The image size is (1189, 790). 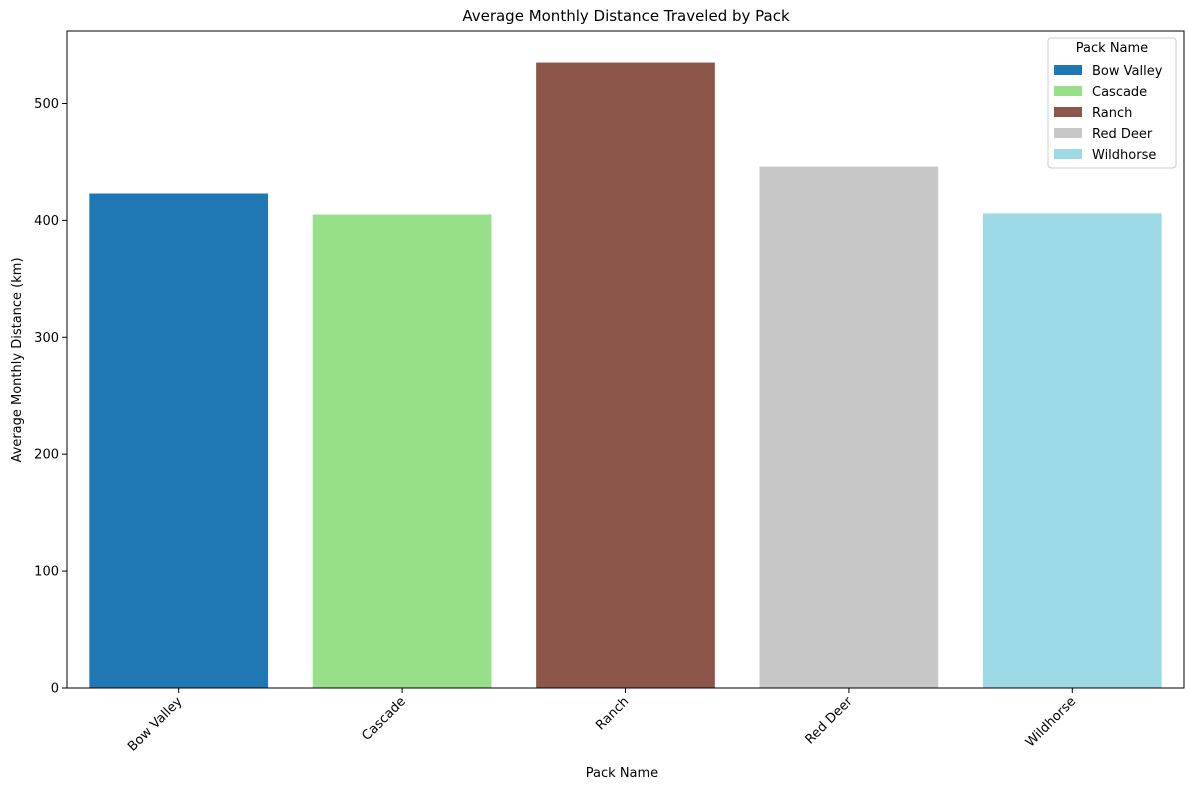 What do you see at coordinates (1112, 48) in the screenshot?
I see `legend-title: Pack Name` at bounding box center [1112, 48].